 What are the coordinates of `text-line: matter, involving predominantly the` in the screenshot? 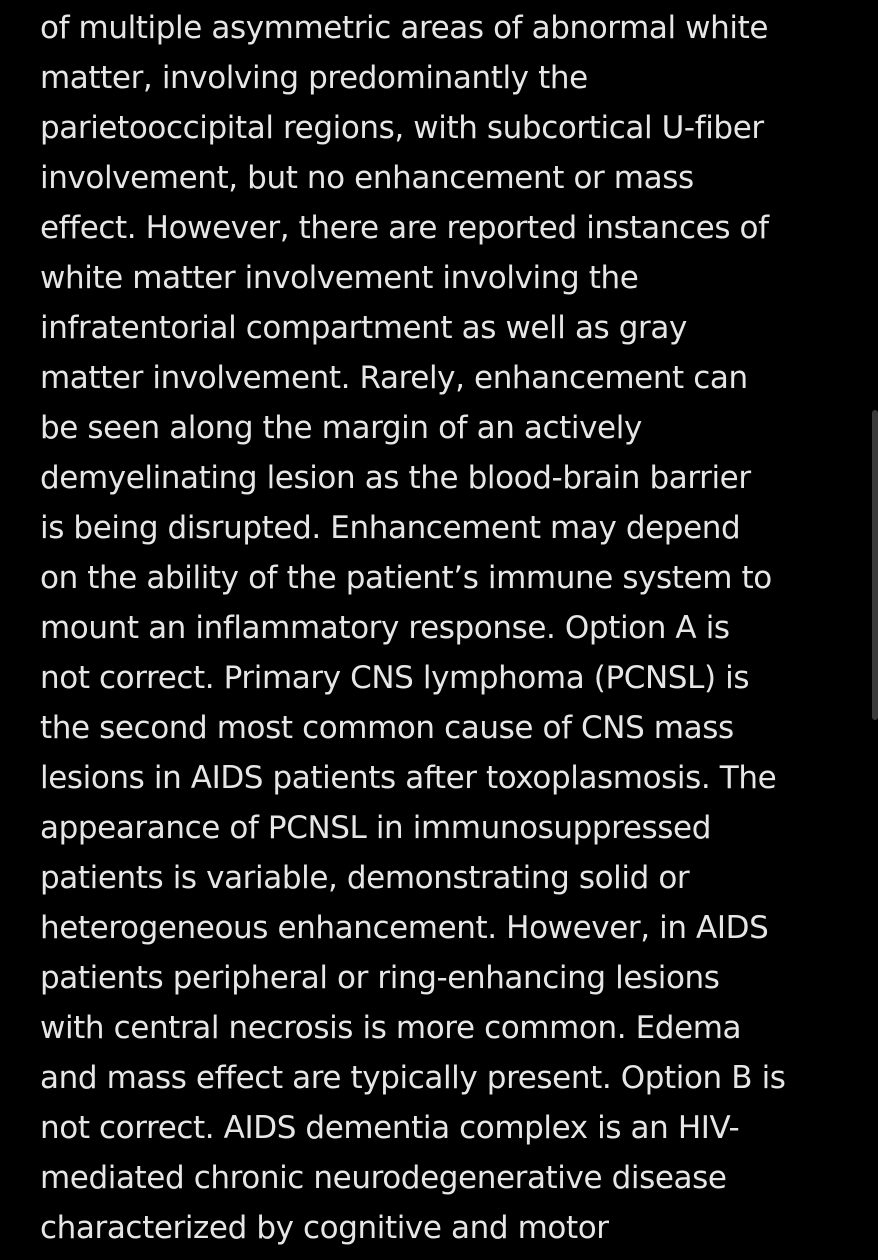 It's located at (314, 78).